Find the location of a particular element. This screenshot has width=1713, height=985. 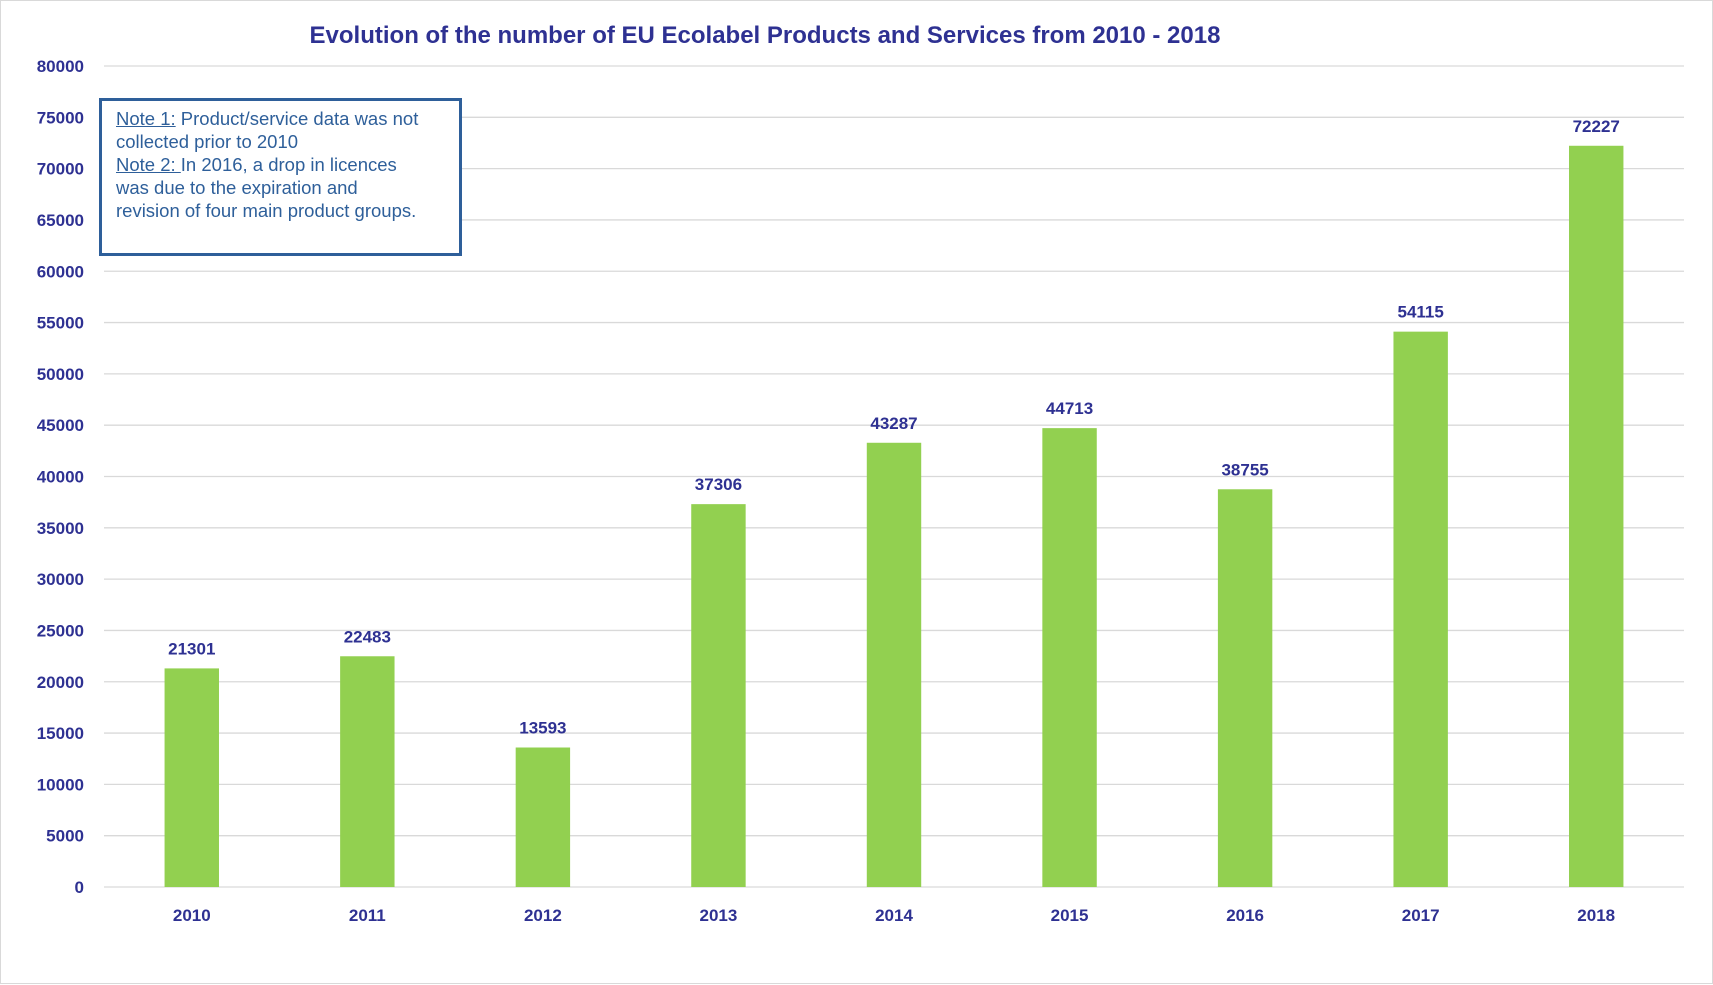

data-label-2015: 44713 is located at coordinates (1069, 408).